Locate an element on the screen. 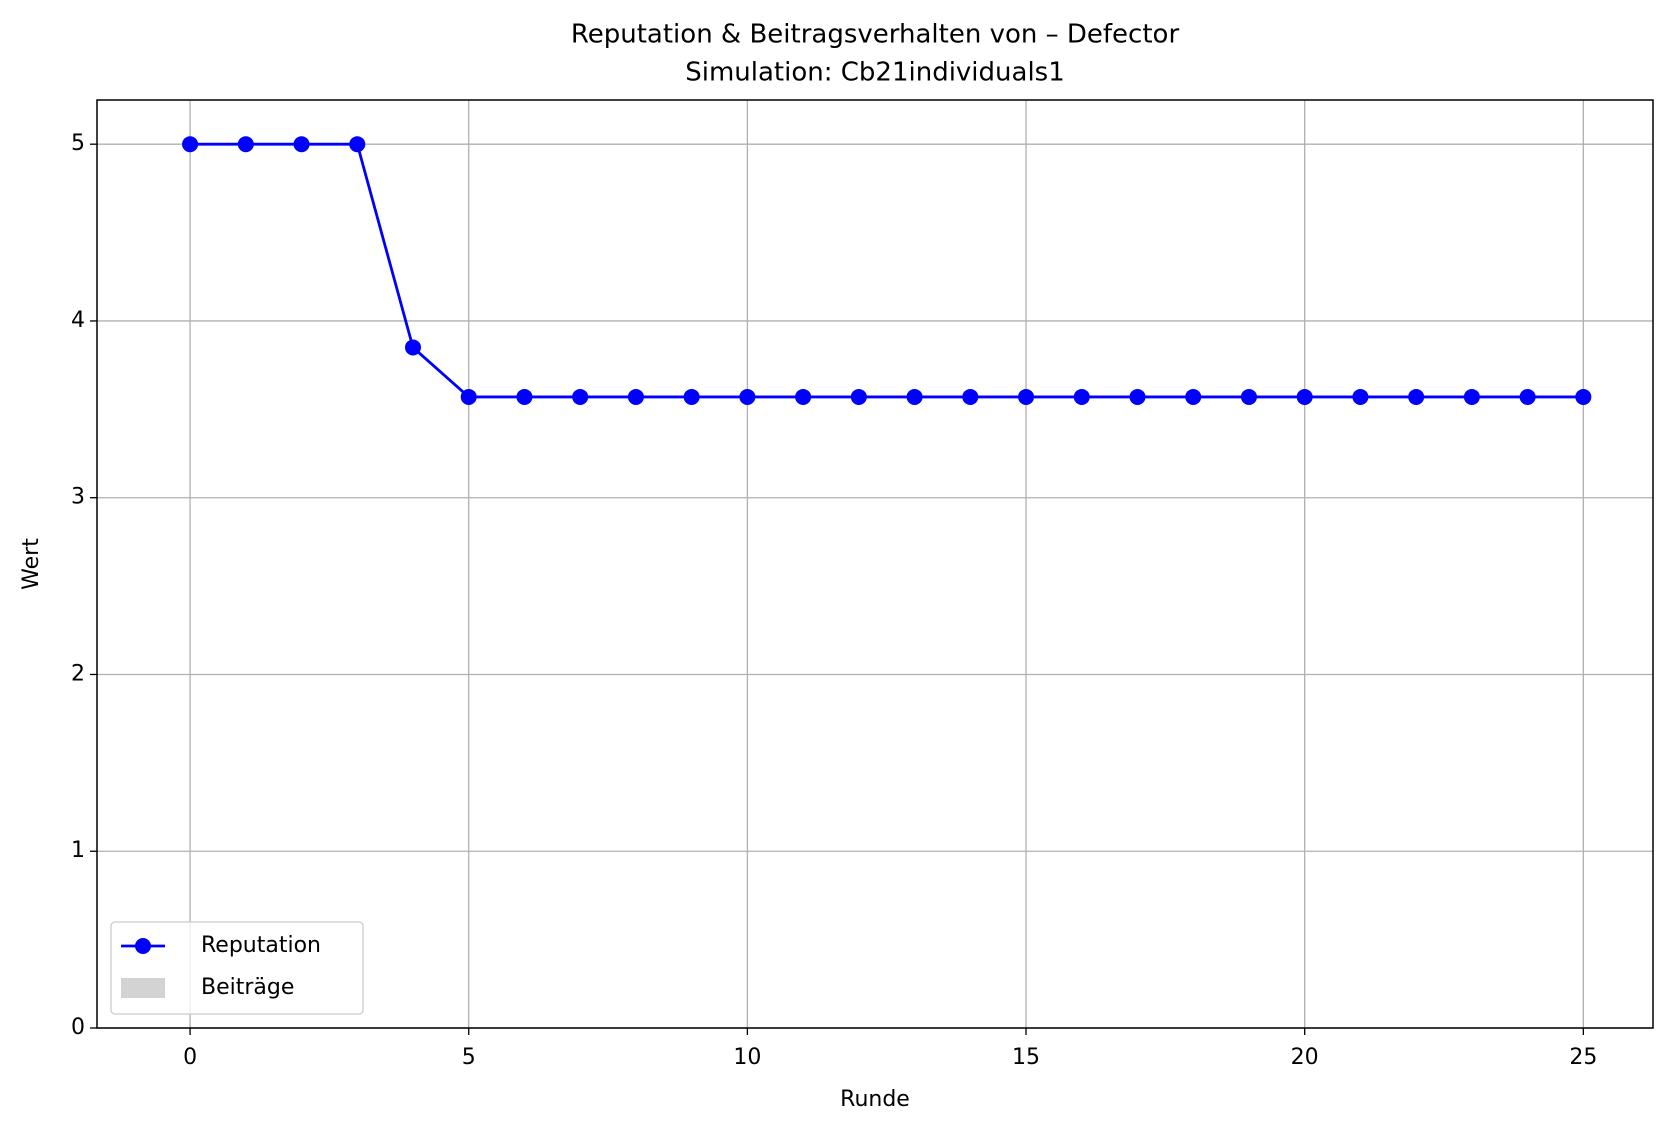 The height and width of the screenshot is (1131, 1666). y-tick-label: 2 is located at coordinates (78, 673).